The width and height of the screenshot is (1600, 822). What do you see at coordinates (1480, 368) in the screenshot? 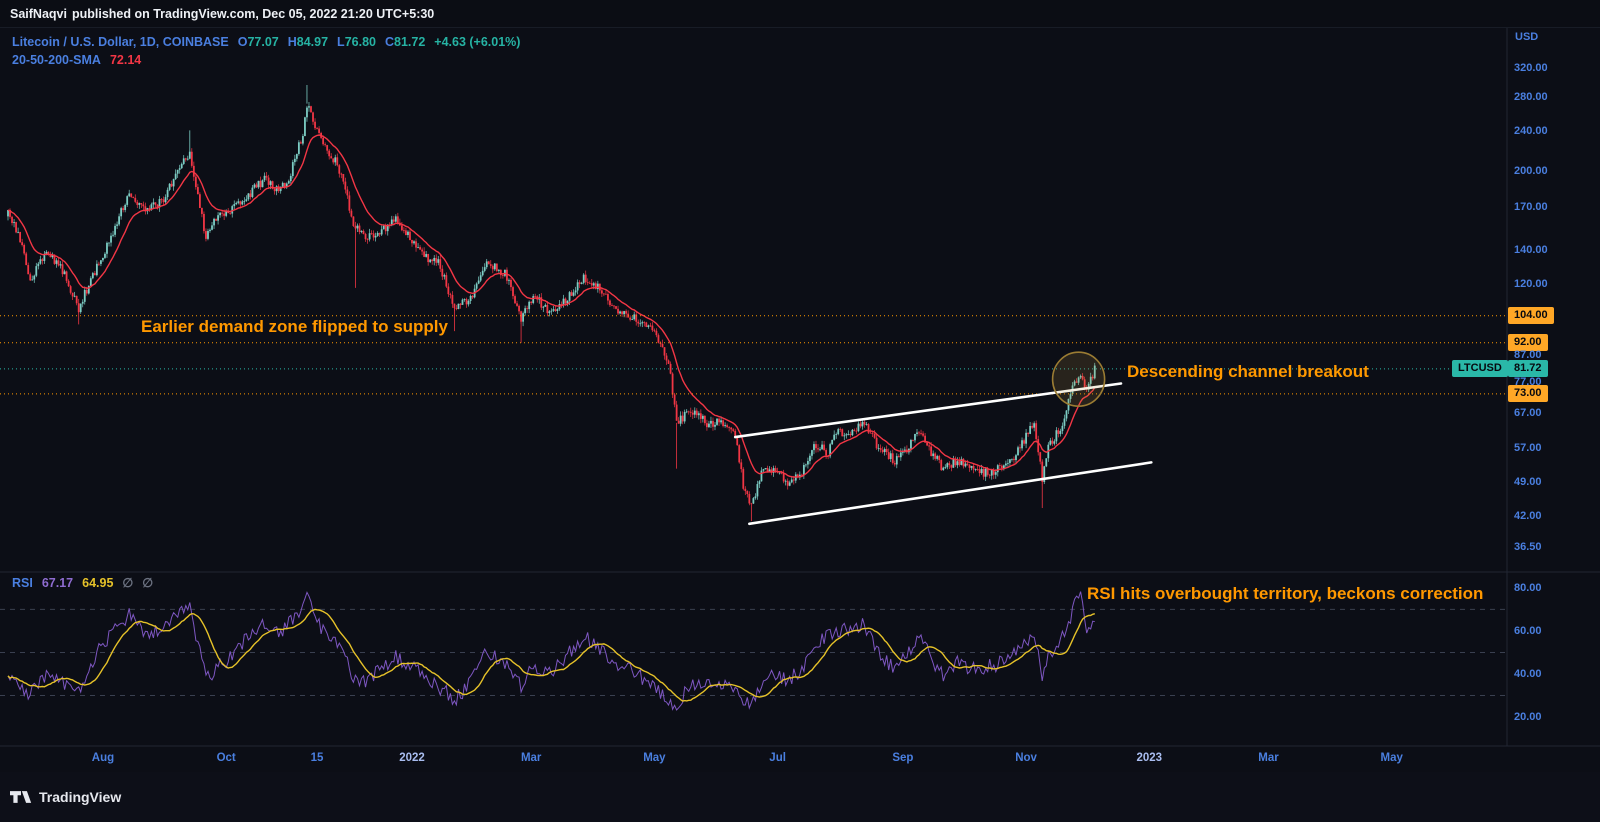
I see `symbol-price-flag: LTCUSD` at bounding box center [1480, 368].